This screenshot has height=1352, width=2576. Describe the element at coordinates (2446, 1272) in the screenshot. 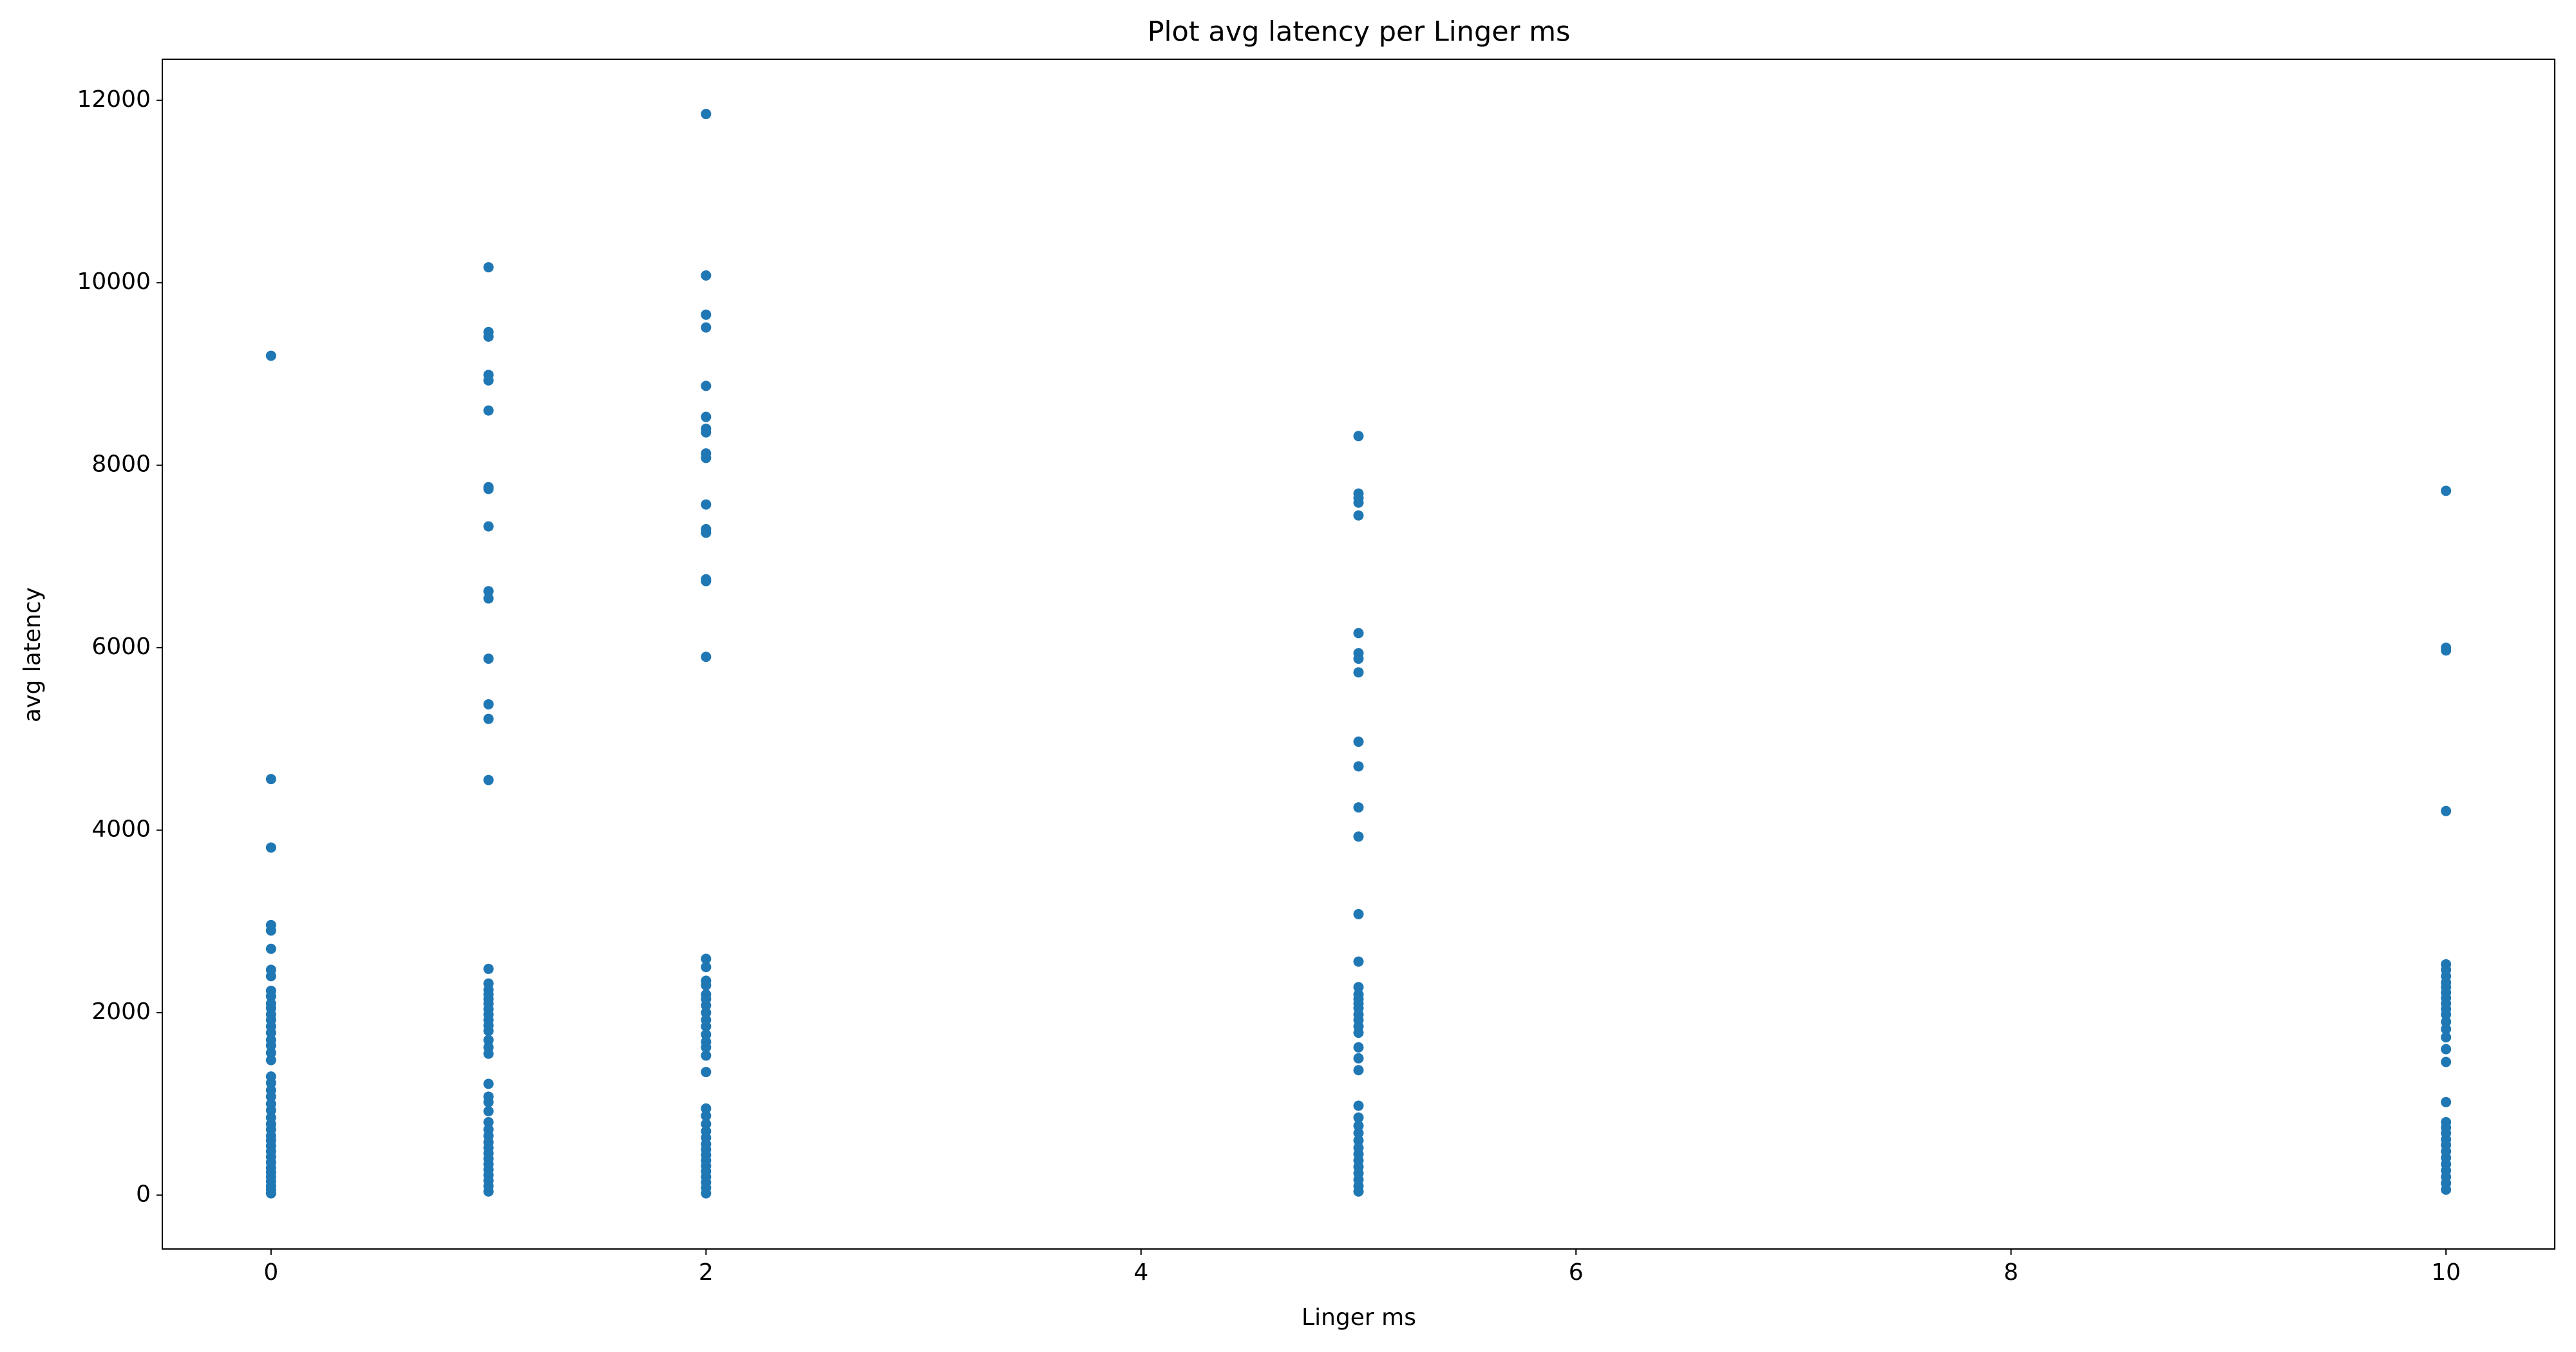

I see `x-tick-label: 10` at that location.